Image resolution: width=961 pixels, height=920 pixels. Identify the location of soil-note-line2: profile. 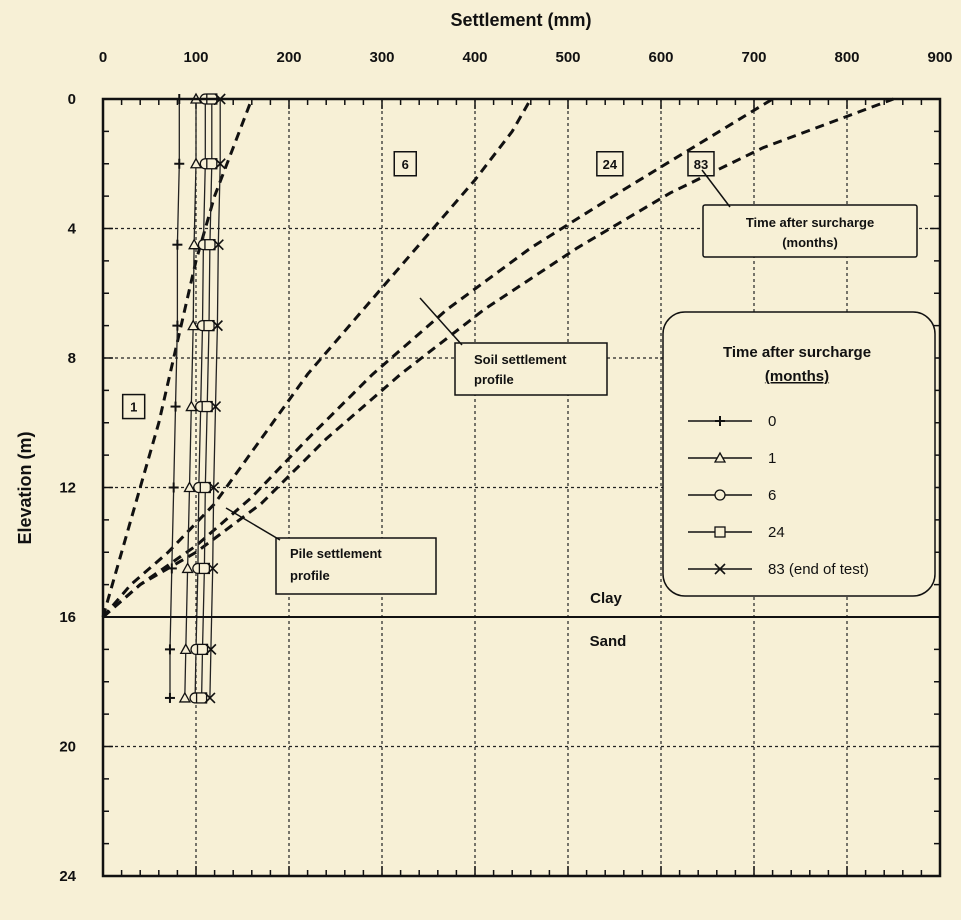
(494, 379).